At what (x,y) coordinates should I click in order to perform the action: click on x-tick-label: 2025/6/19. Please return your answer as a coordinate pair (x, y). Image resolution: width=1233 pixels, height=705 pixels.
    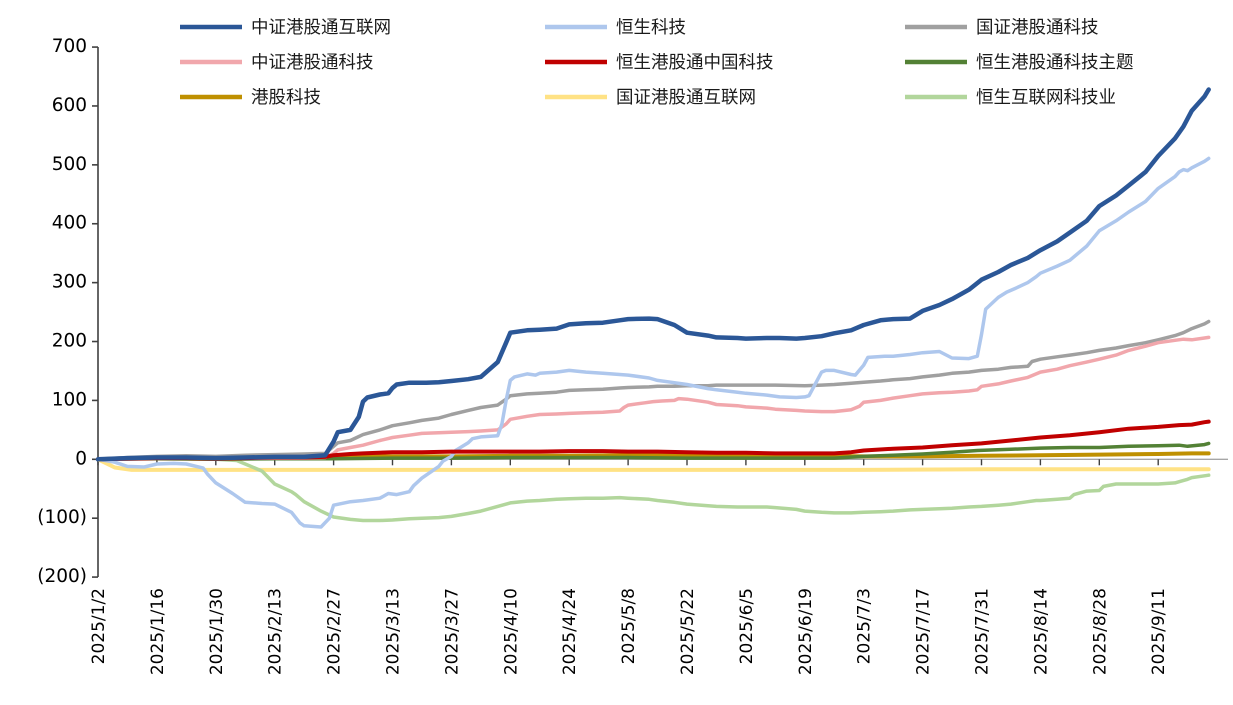
    Looking at the image, I should click on (806, 631).